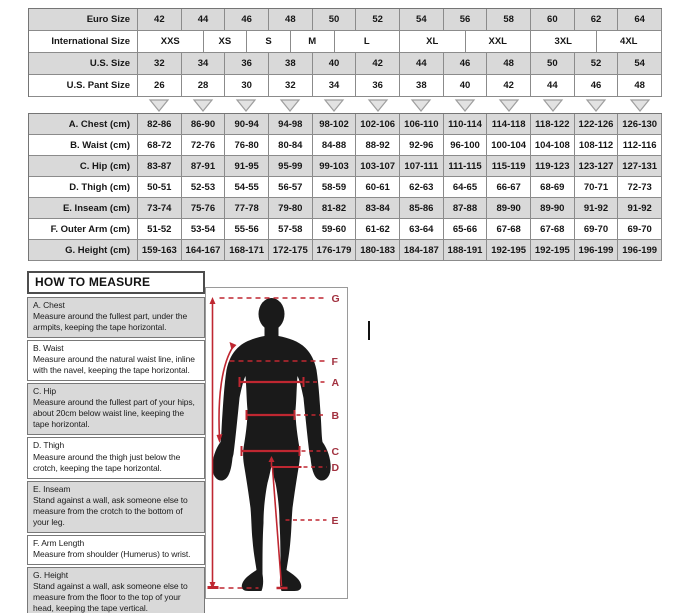  Describe the element at coordinates (247, 229) in the screenshot. I see `table-cell: 55-56` at that location.